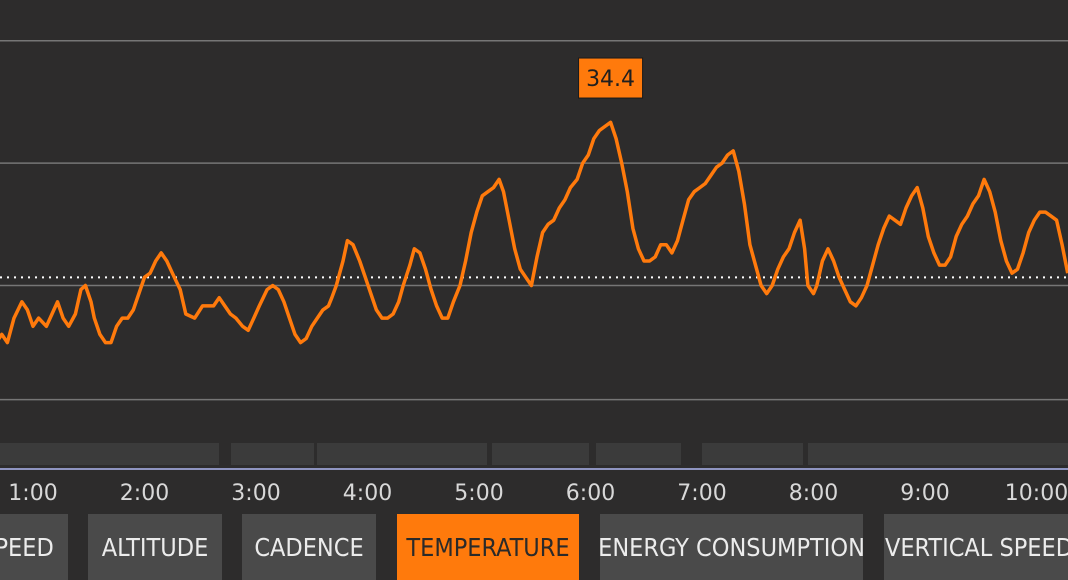 This screenshot has height=580, width=1068. What do you see at coordinates (32, 493) in the screenshot?
I see `x-tick-label: 1:00` at bounding box center [32, 493].